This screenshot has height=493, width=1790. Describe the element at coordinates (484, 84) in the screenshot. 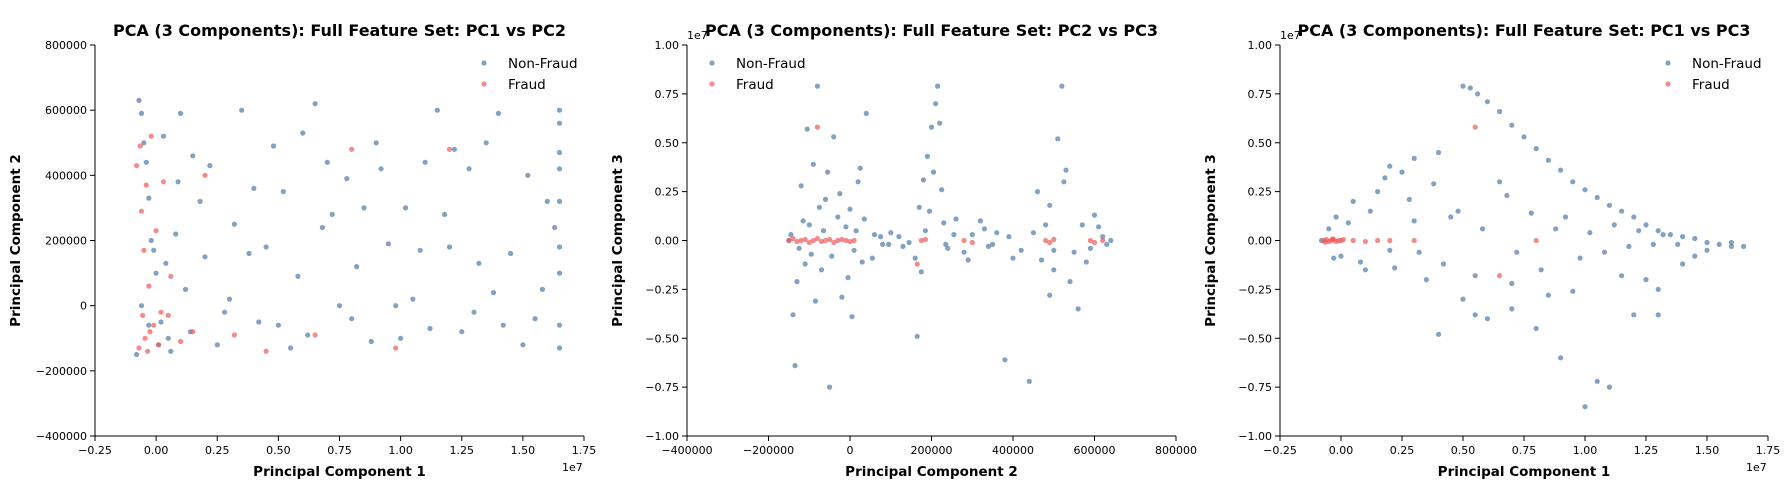

I see `legend-marker-fraud` at that location.